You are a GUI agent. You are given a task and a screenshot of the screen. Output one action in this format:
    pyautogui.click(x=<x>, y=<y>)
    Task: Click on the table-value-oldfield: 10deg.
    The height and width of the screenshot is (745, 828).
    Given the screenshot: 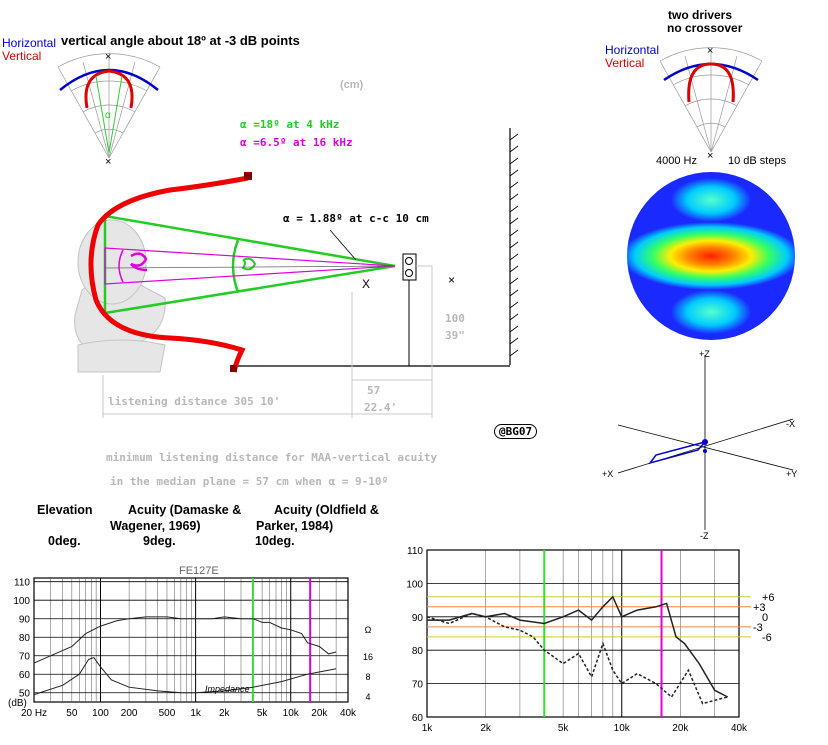 What is the action you would take?
    pyautogui.click(x=275, y=541)
    